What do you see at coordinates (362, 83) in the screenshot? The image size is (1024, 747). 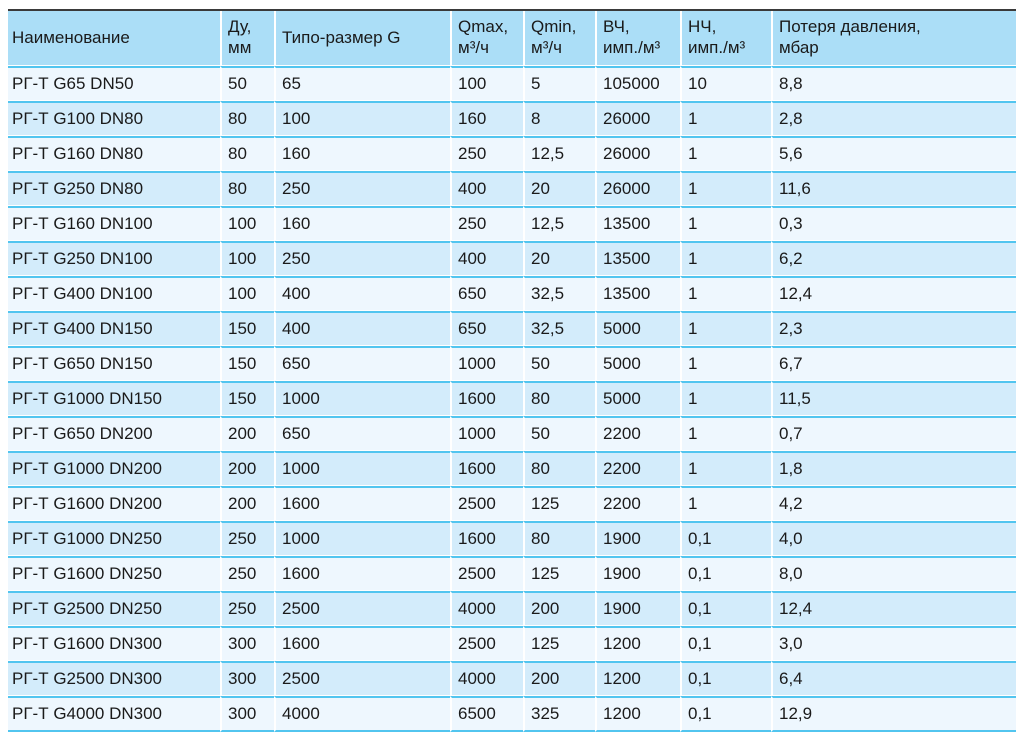 I see `cell-g-size: 65` at bounding box center [362, 83].